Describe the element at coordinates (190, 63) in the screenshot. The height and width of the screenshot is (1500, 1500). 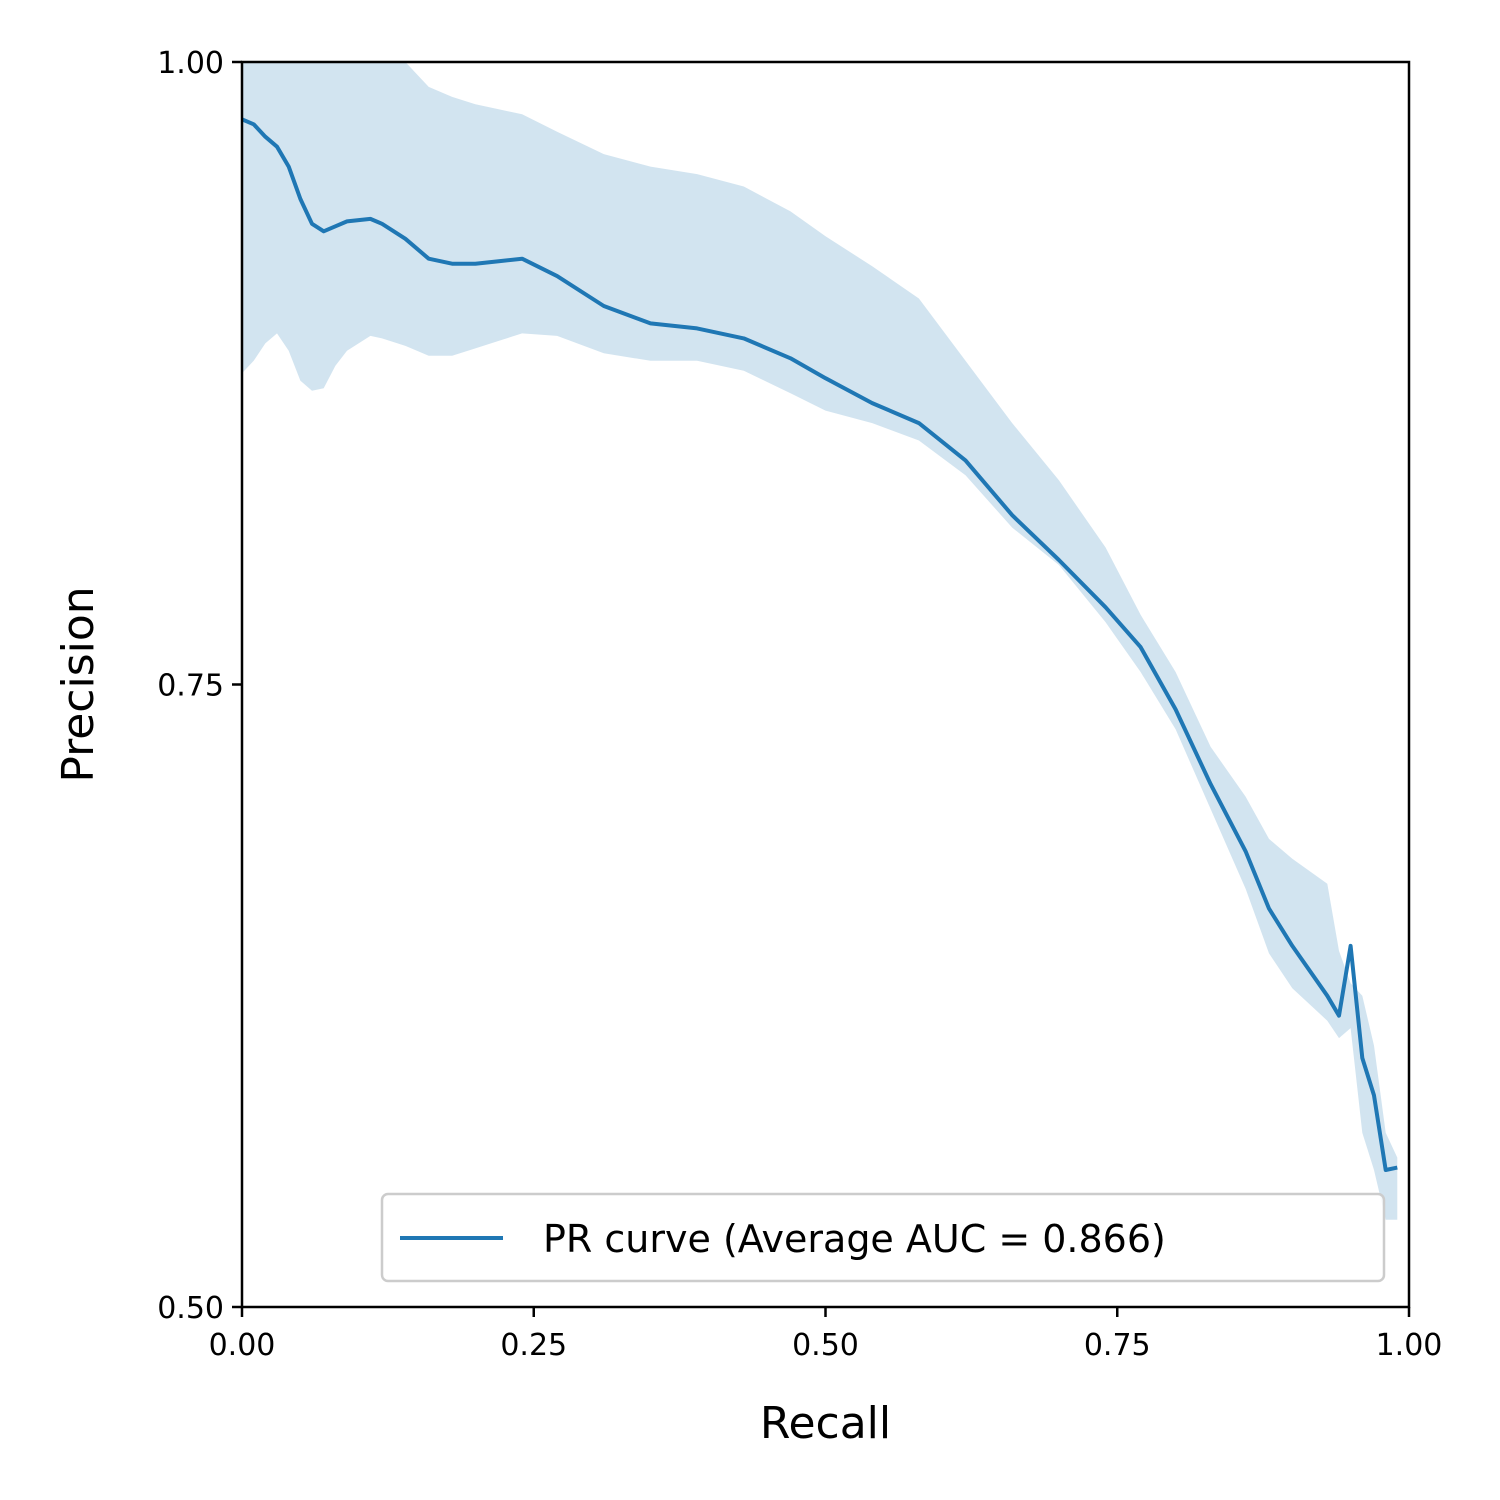
I see `y-tick-label: 1.00` at that location.